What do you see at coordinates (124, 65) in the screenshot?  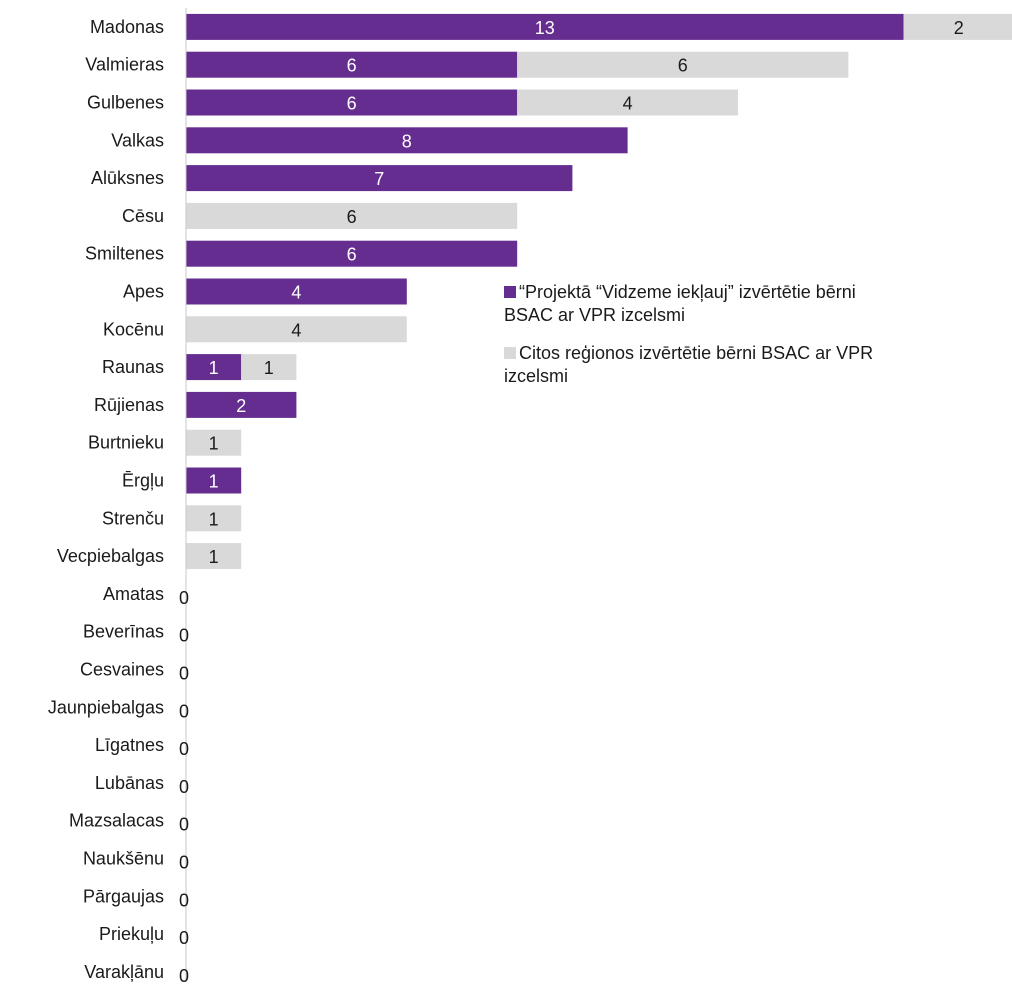 I see `category-label: Valmieras` at bounding box center [124, 65].